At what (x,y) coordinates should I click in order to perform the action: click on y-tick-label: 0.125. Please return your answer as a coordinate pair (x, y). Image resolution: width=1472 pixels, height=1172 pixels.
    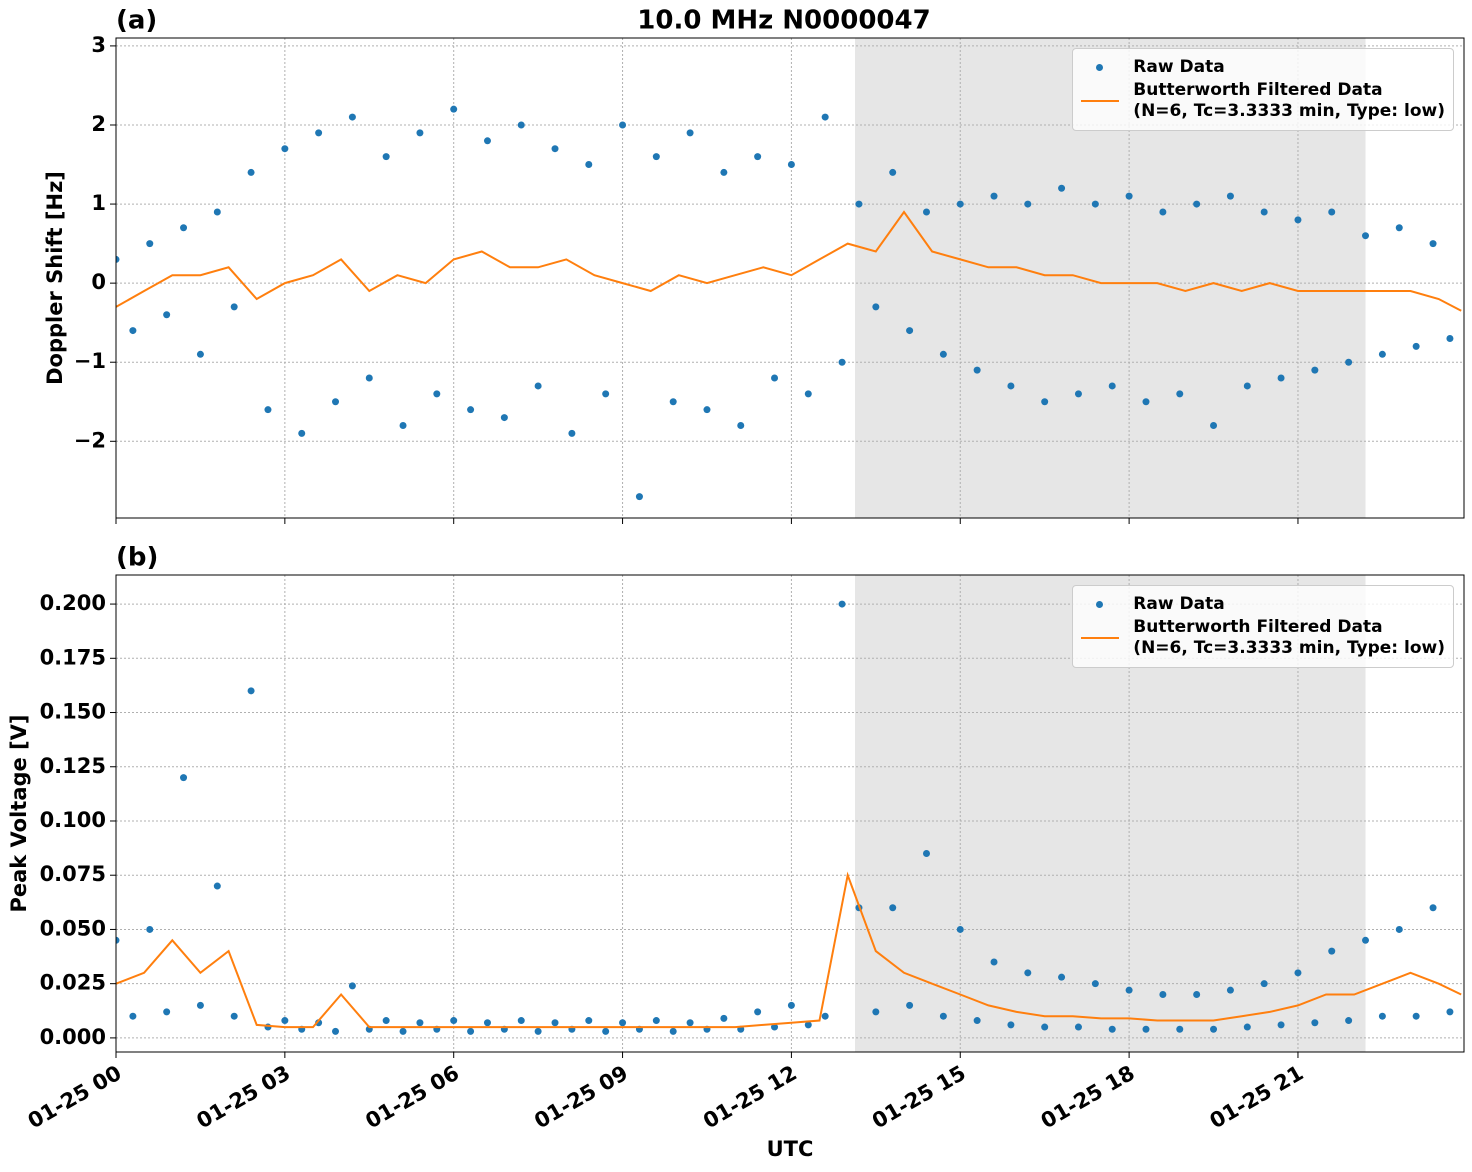
    Looking at the image, I should click on (73, 766).